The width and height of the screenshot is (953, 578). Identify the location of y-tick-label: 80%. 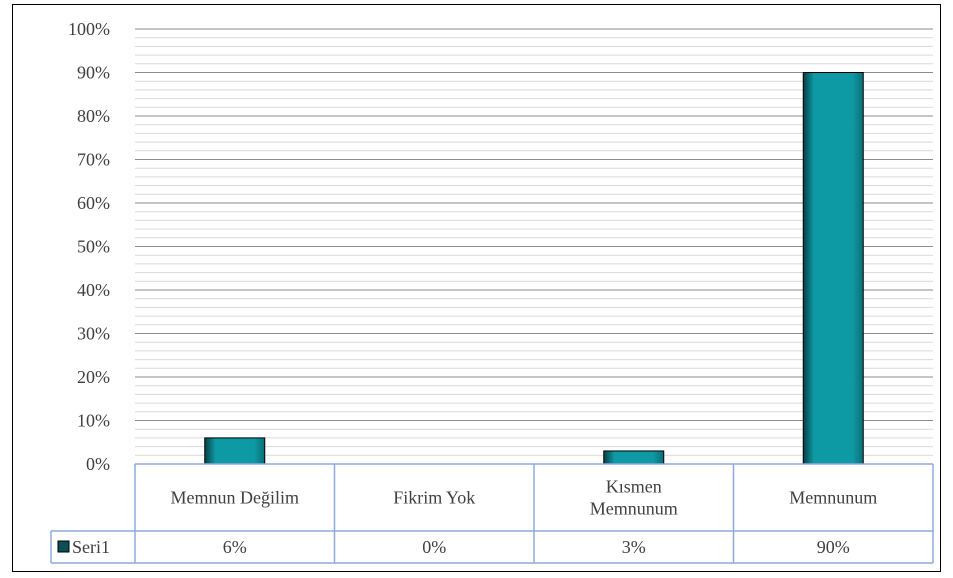
(93, 116).